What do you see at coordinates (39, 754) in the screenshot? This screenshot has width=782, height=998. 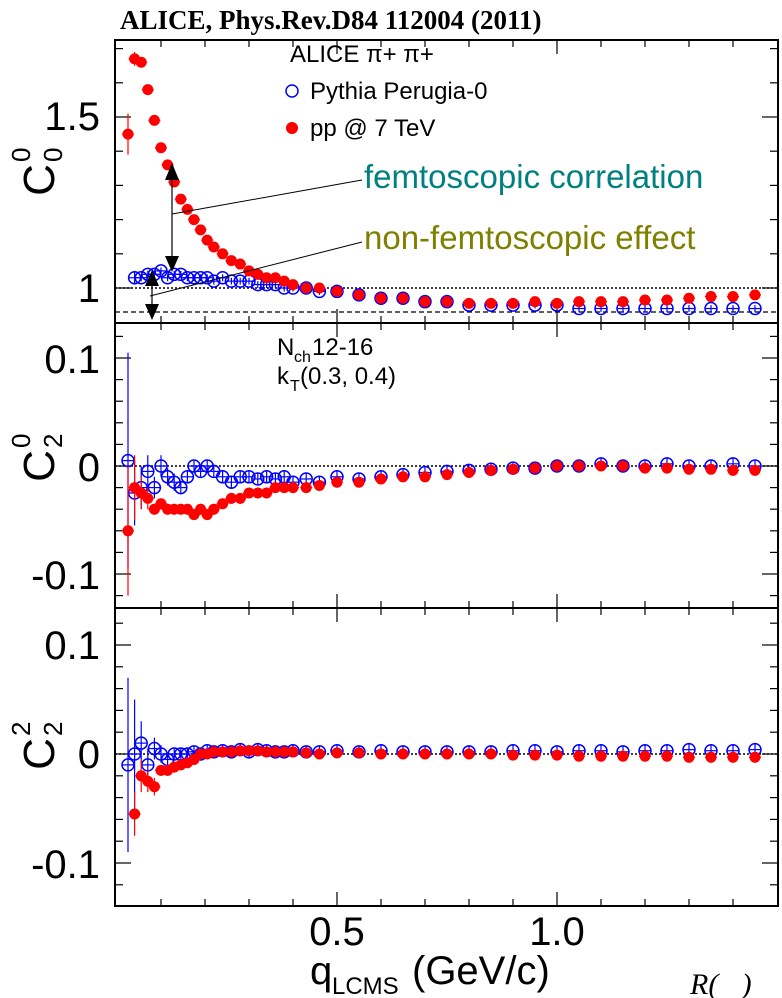 I see `panel-c22-ylabel-main: C` at bounding box center [39, 754].